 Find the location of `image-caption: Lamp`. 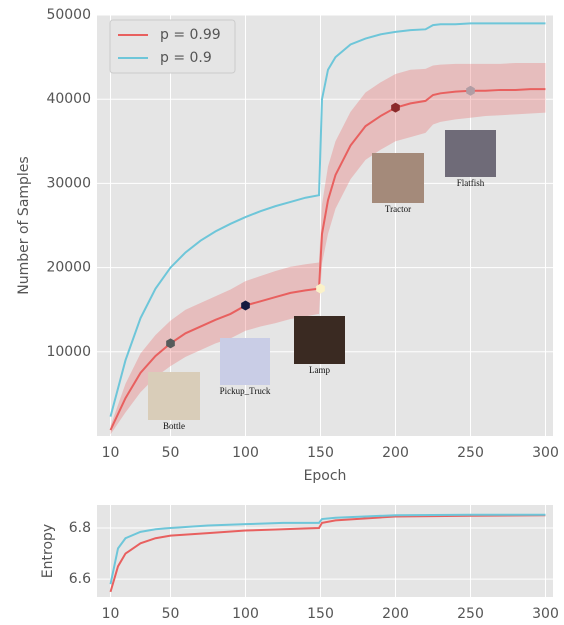

image-caption: Lamp is located at coordinates (319, 370).